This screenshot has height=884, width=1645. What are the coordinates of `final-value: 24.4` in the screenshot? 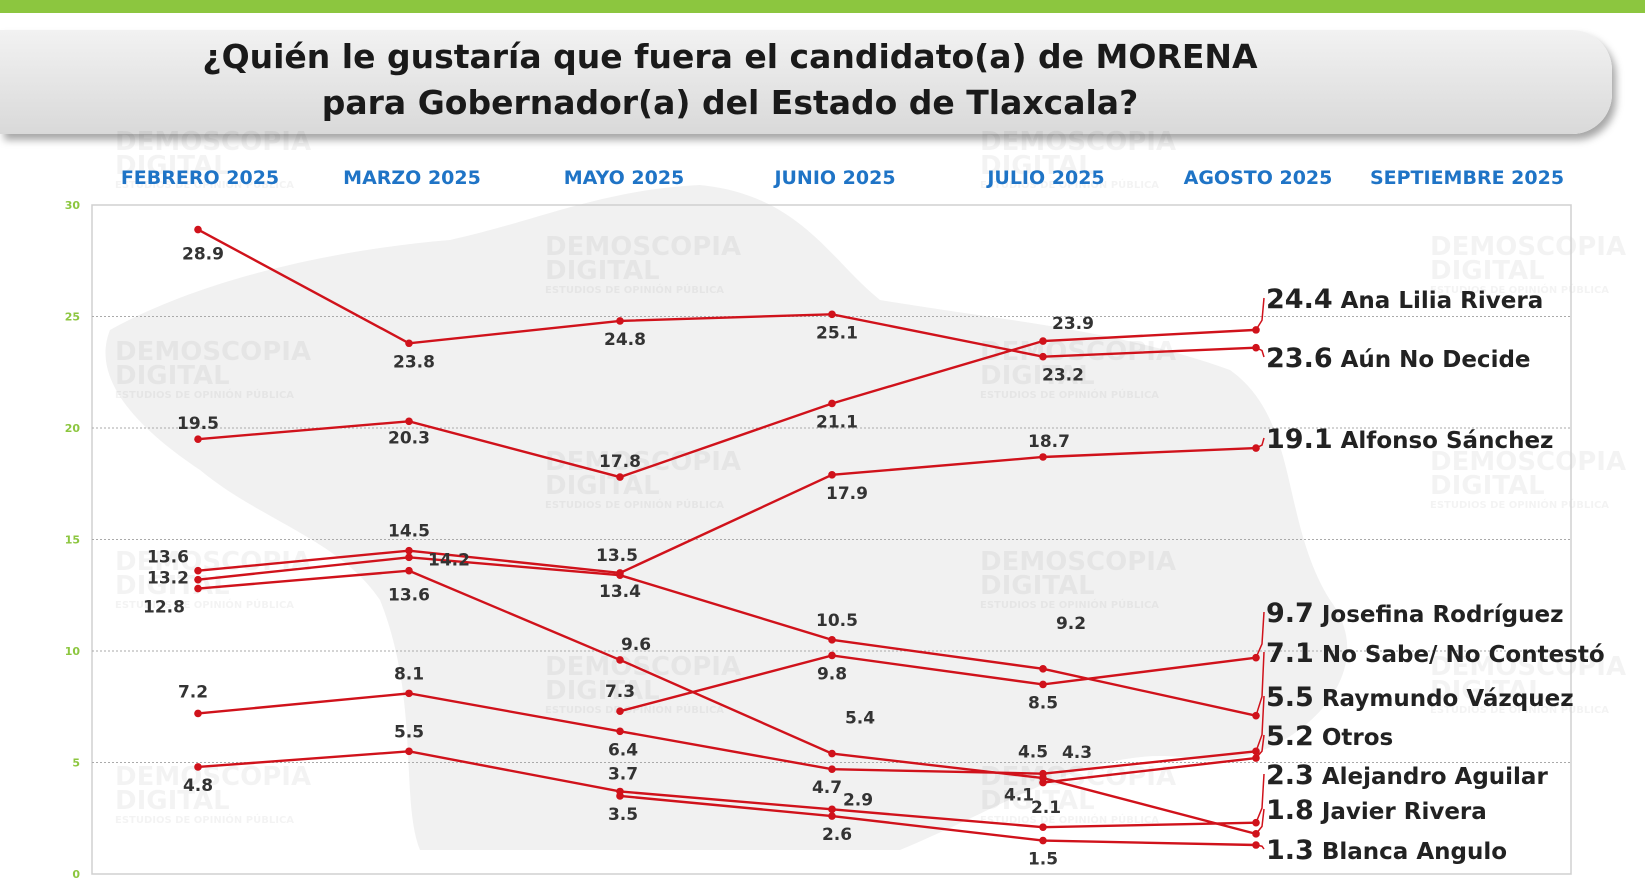 It's located at (1299, 299).